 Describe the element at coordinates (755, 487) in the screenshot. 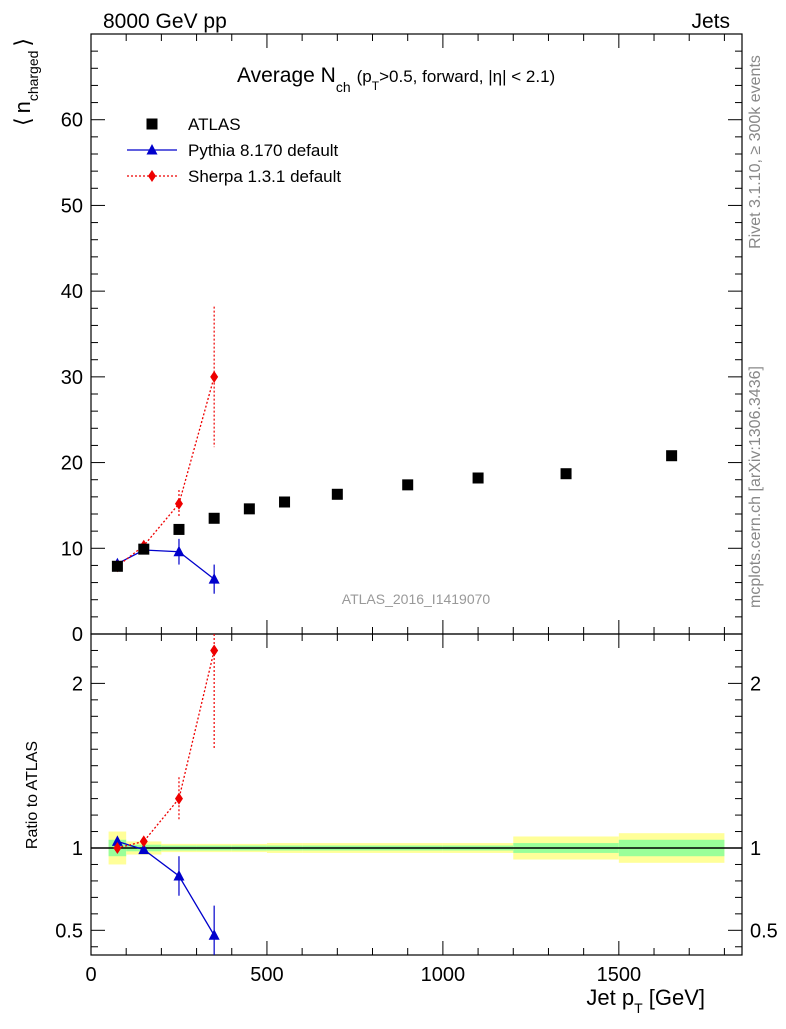

I see `mcplots-label: mcplots.cern.ch [arXiv:1306.3436]` at that location.